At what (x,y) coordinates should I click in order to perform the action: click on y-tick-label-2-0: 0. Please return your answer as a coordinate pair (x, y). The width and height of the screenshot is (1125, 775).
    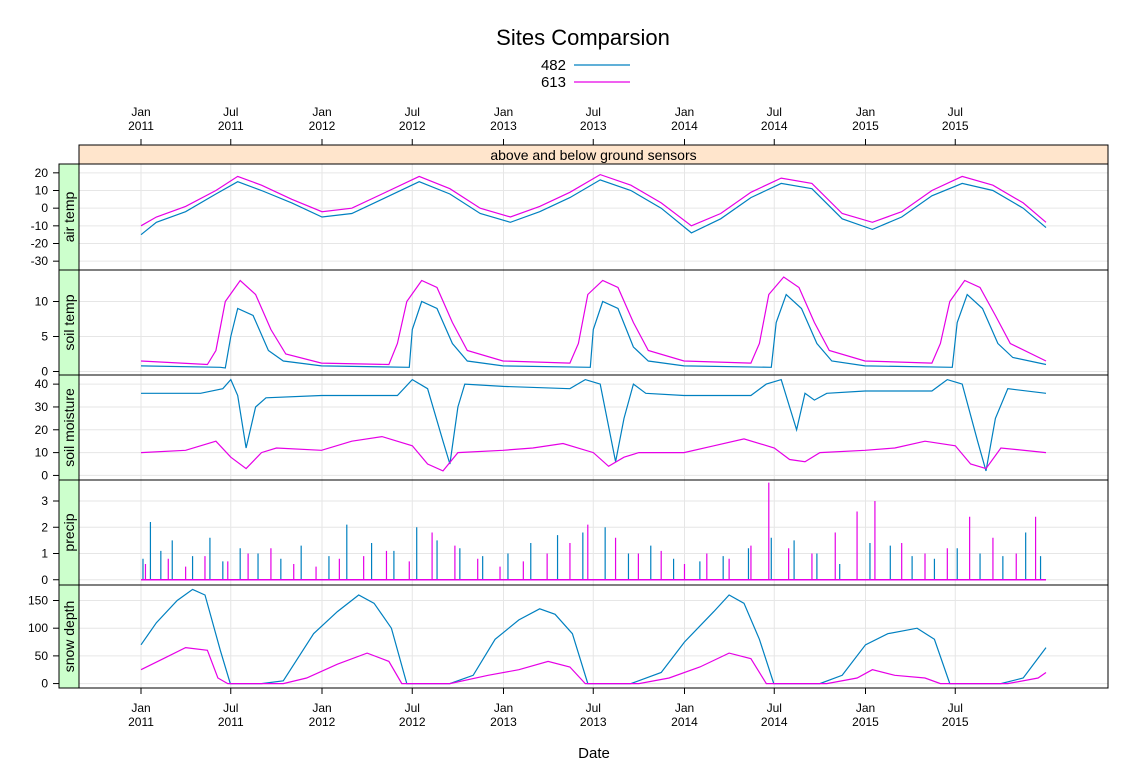
    Looking at the image, I should click on (44, 475).